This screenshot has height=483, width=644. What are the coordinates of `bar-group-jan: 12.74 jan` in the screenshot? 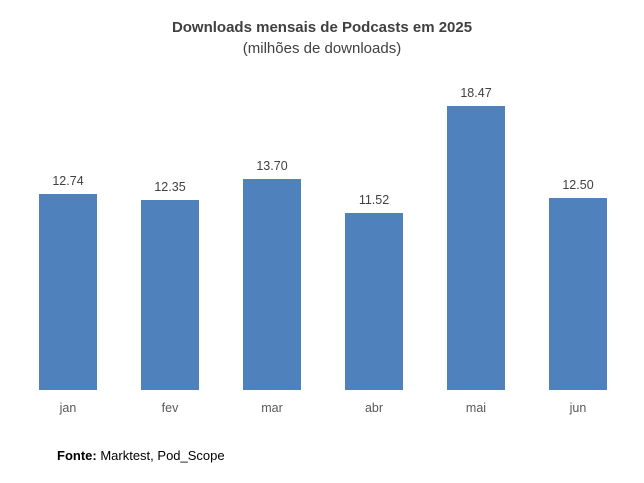 It's located at (68, 294).